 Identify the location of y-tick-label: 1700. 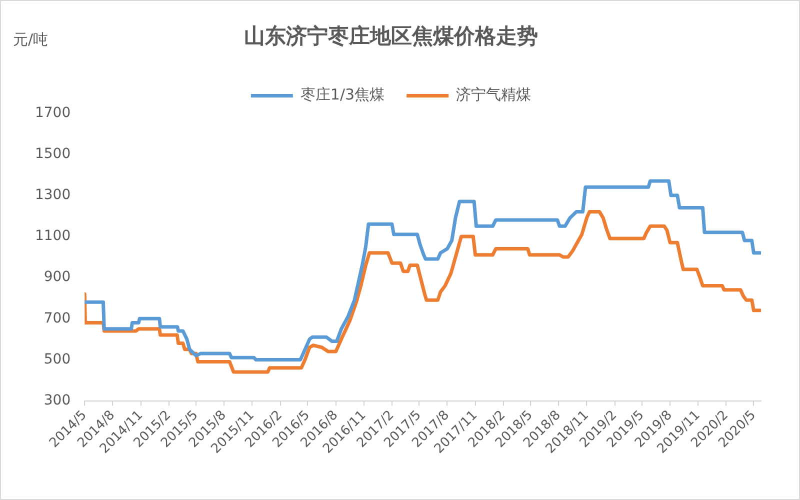
(52, 112).